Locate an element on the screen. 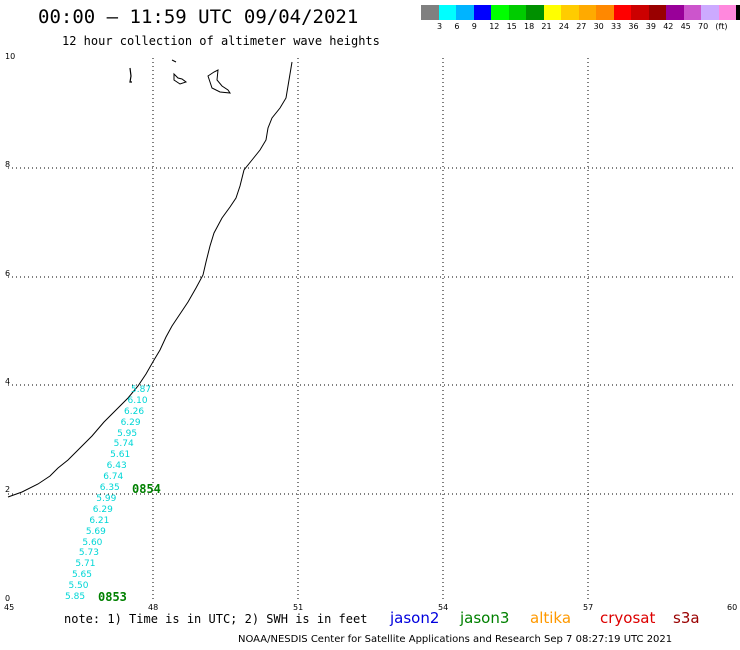  legend-label: 3 is located at coordinates (440, 26).